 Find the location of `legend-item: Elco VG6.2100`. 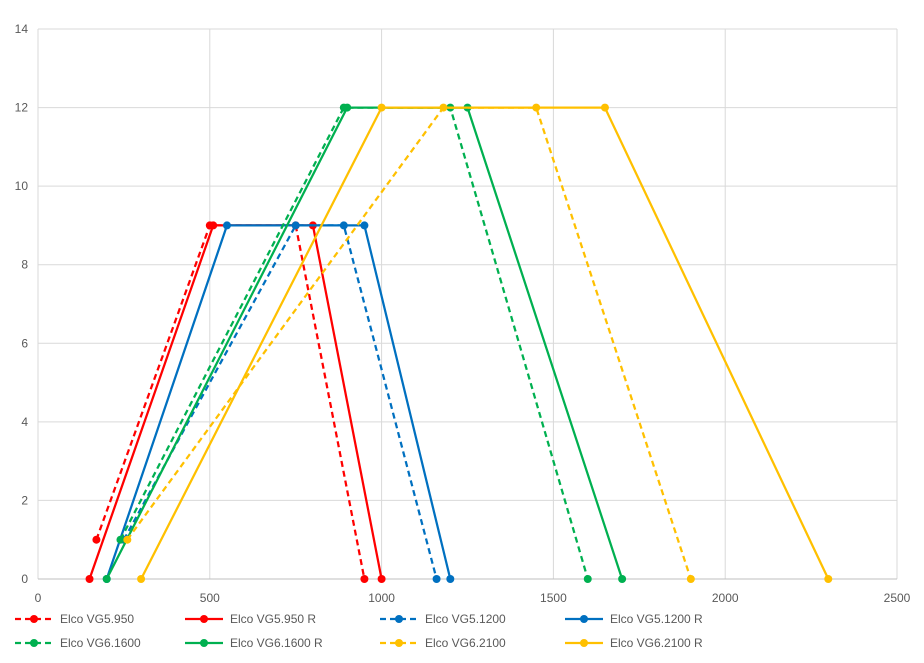

legend-item: Elco VG6.2100 is located at coordinates (443, 643).